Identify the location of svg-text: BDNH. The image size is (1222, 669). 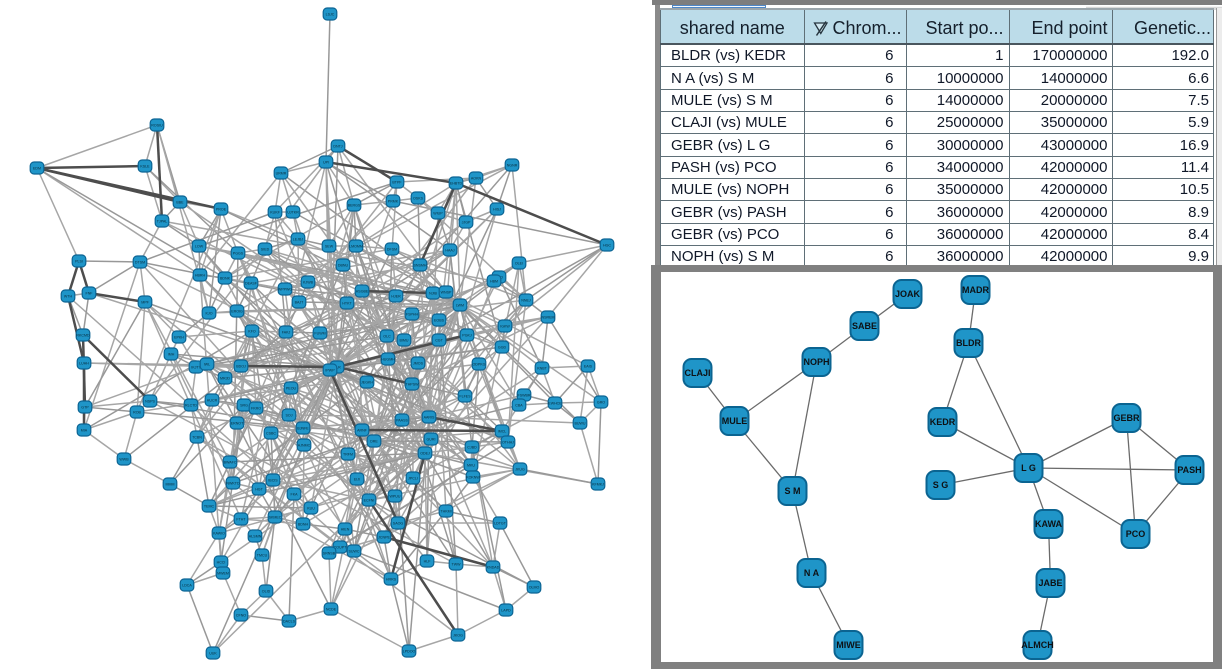
(303, 525).